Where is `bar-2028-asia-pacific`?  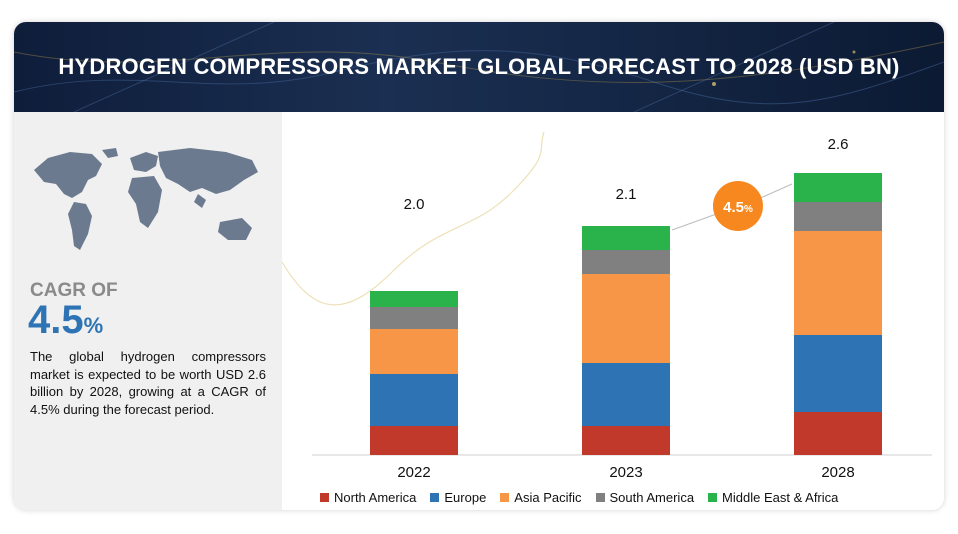 bar-2028-asia-pacific is located at coordinates (838, 283).